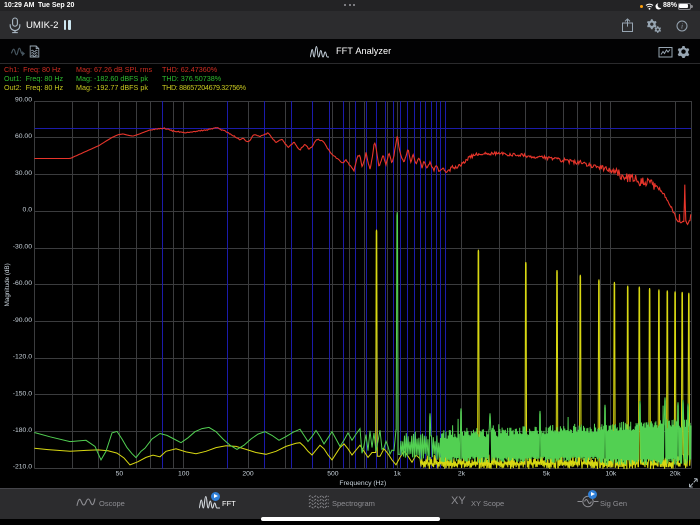  What do you see at coordinates (22, 246) in the screenshot?
I see `svg-text: -30.00` at bounding box center [22, 246].